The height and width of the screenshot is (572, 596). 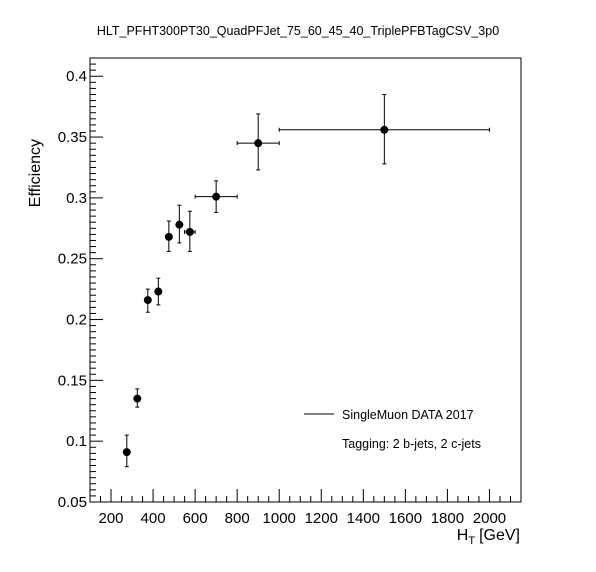 What do you see at coordinates (195, 518) in the screenshot?
I see `x-tick-label: 600` at bounding box center [195, 518].